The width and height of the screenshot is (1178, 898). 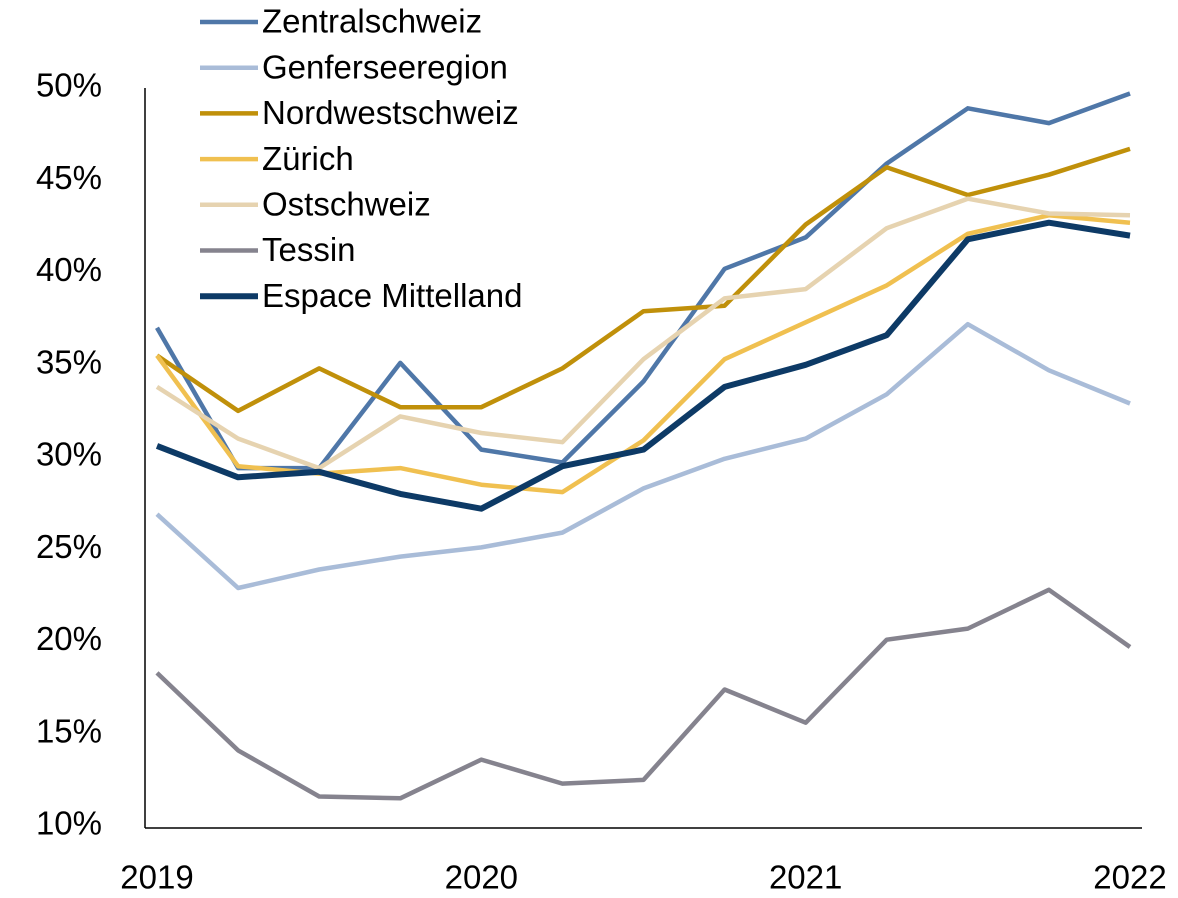 What do you see at coordinates (69, 730) in the screenshot?
I see `y-tick-label: 15%` at bounding box center [69, 730].